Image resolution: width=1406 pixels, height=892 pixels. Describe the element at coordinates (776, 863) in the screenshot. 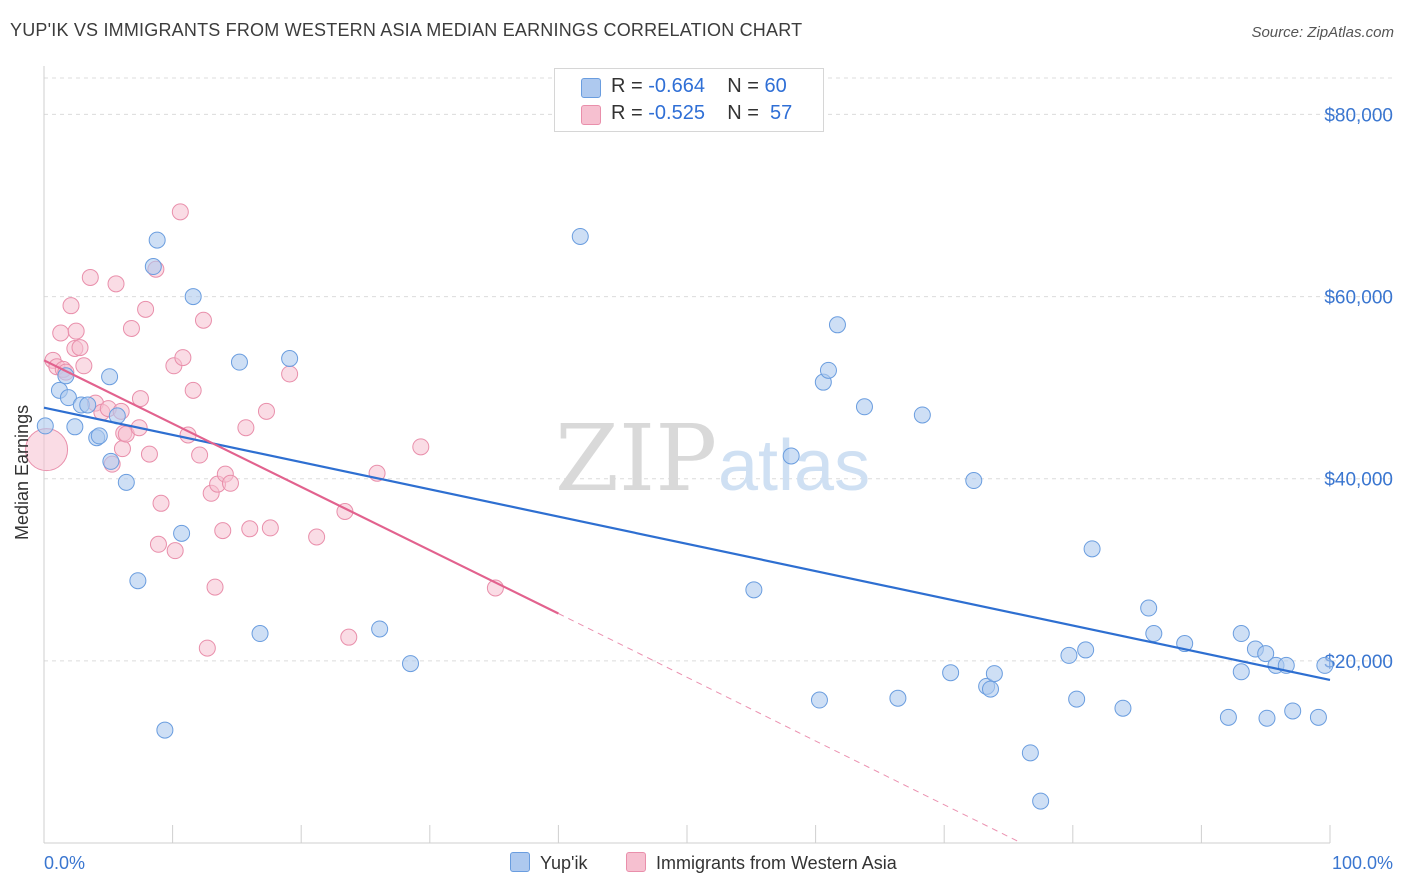

I see `bottom-legend-label: Immigrants from Western Asia` at that location.